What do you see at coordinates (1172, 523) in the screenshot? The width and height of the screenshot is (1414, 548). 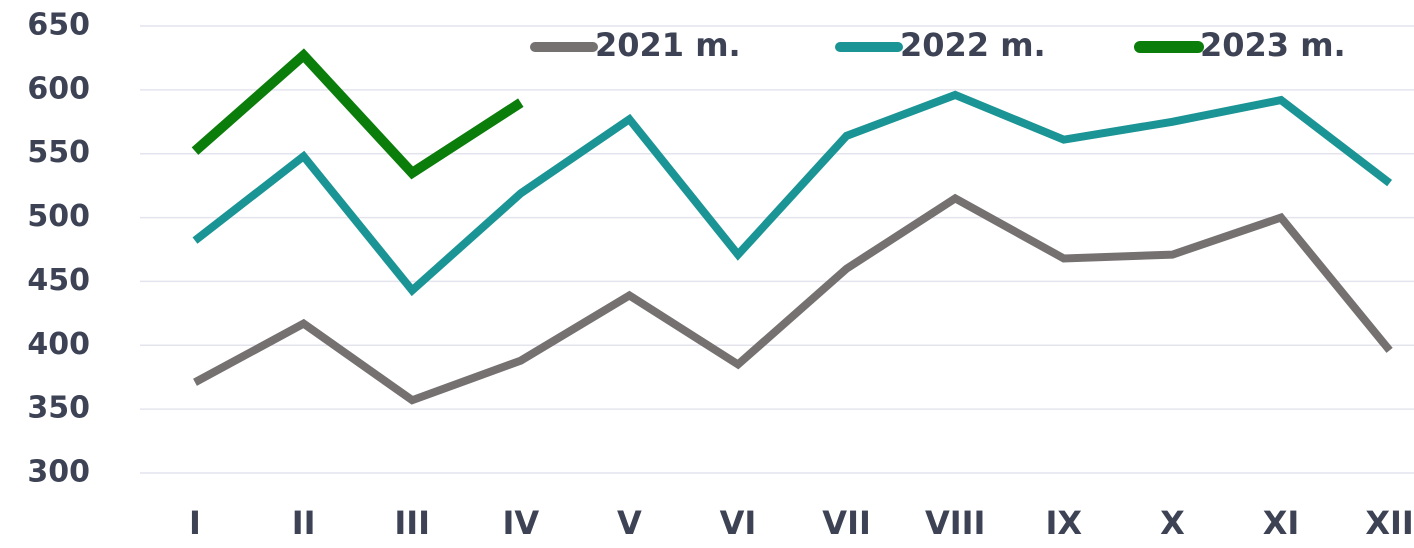 I see `x-tick-label: X` at bounding box center [1172, 523].